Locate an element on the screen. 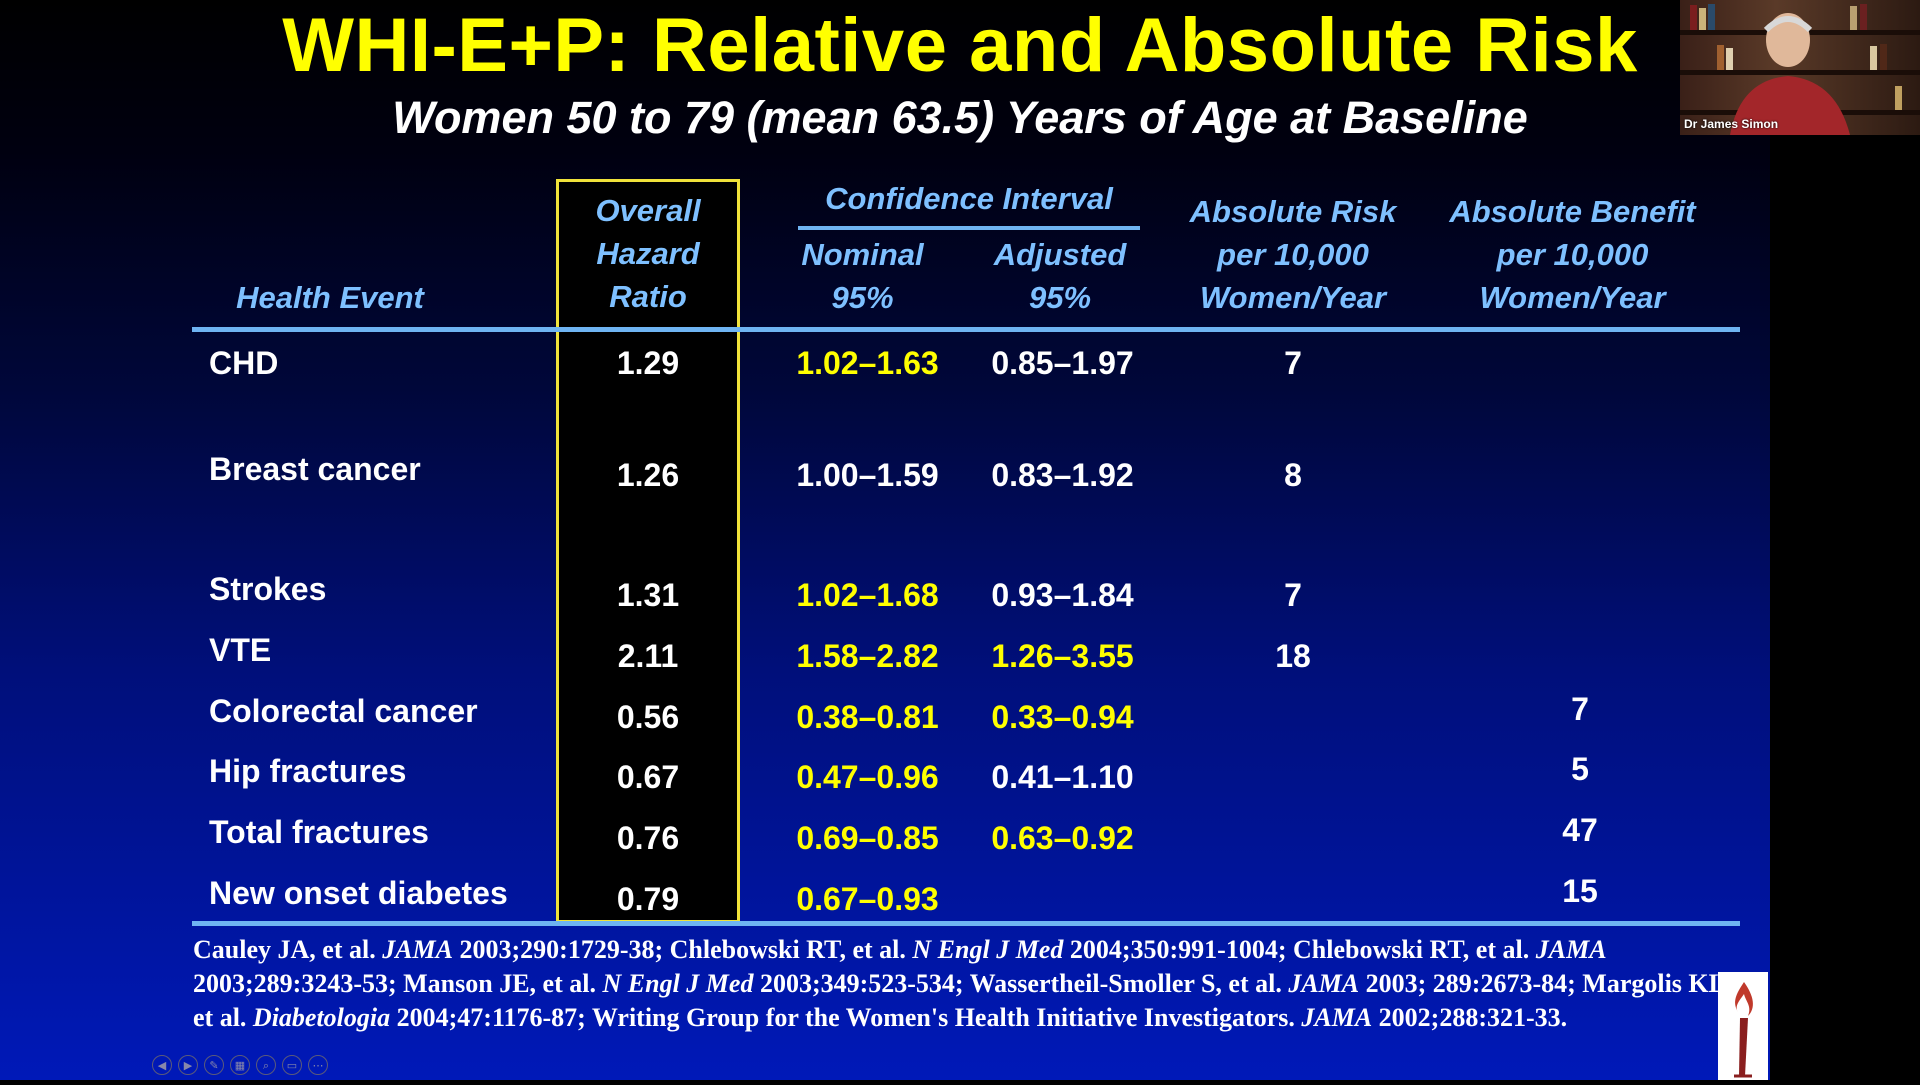  more-icon: ⋯ is located at coordinates (318, 1065).